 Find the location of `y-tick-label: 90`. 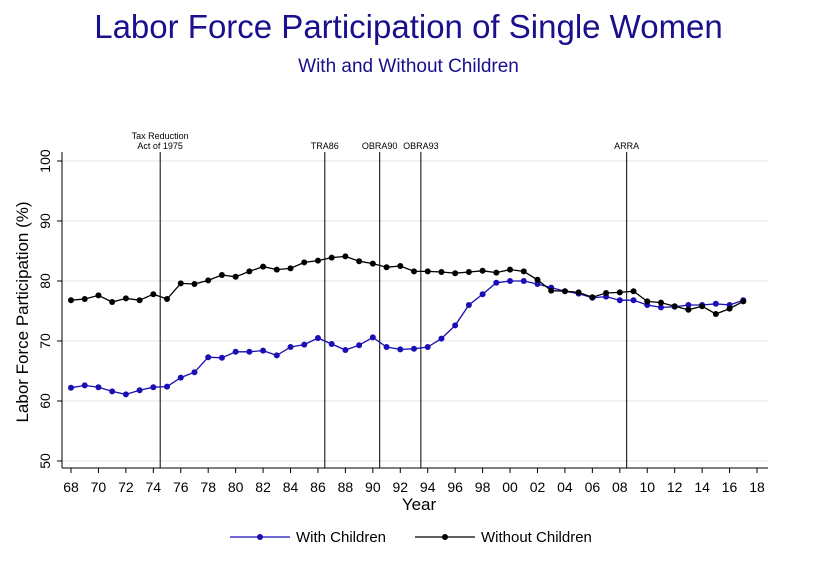

y-tick-label: 90 is located at coordinates (45, 221).